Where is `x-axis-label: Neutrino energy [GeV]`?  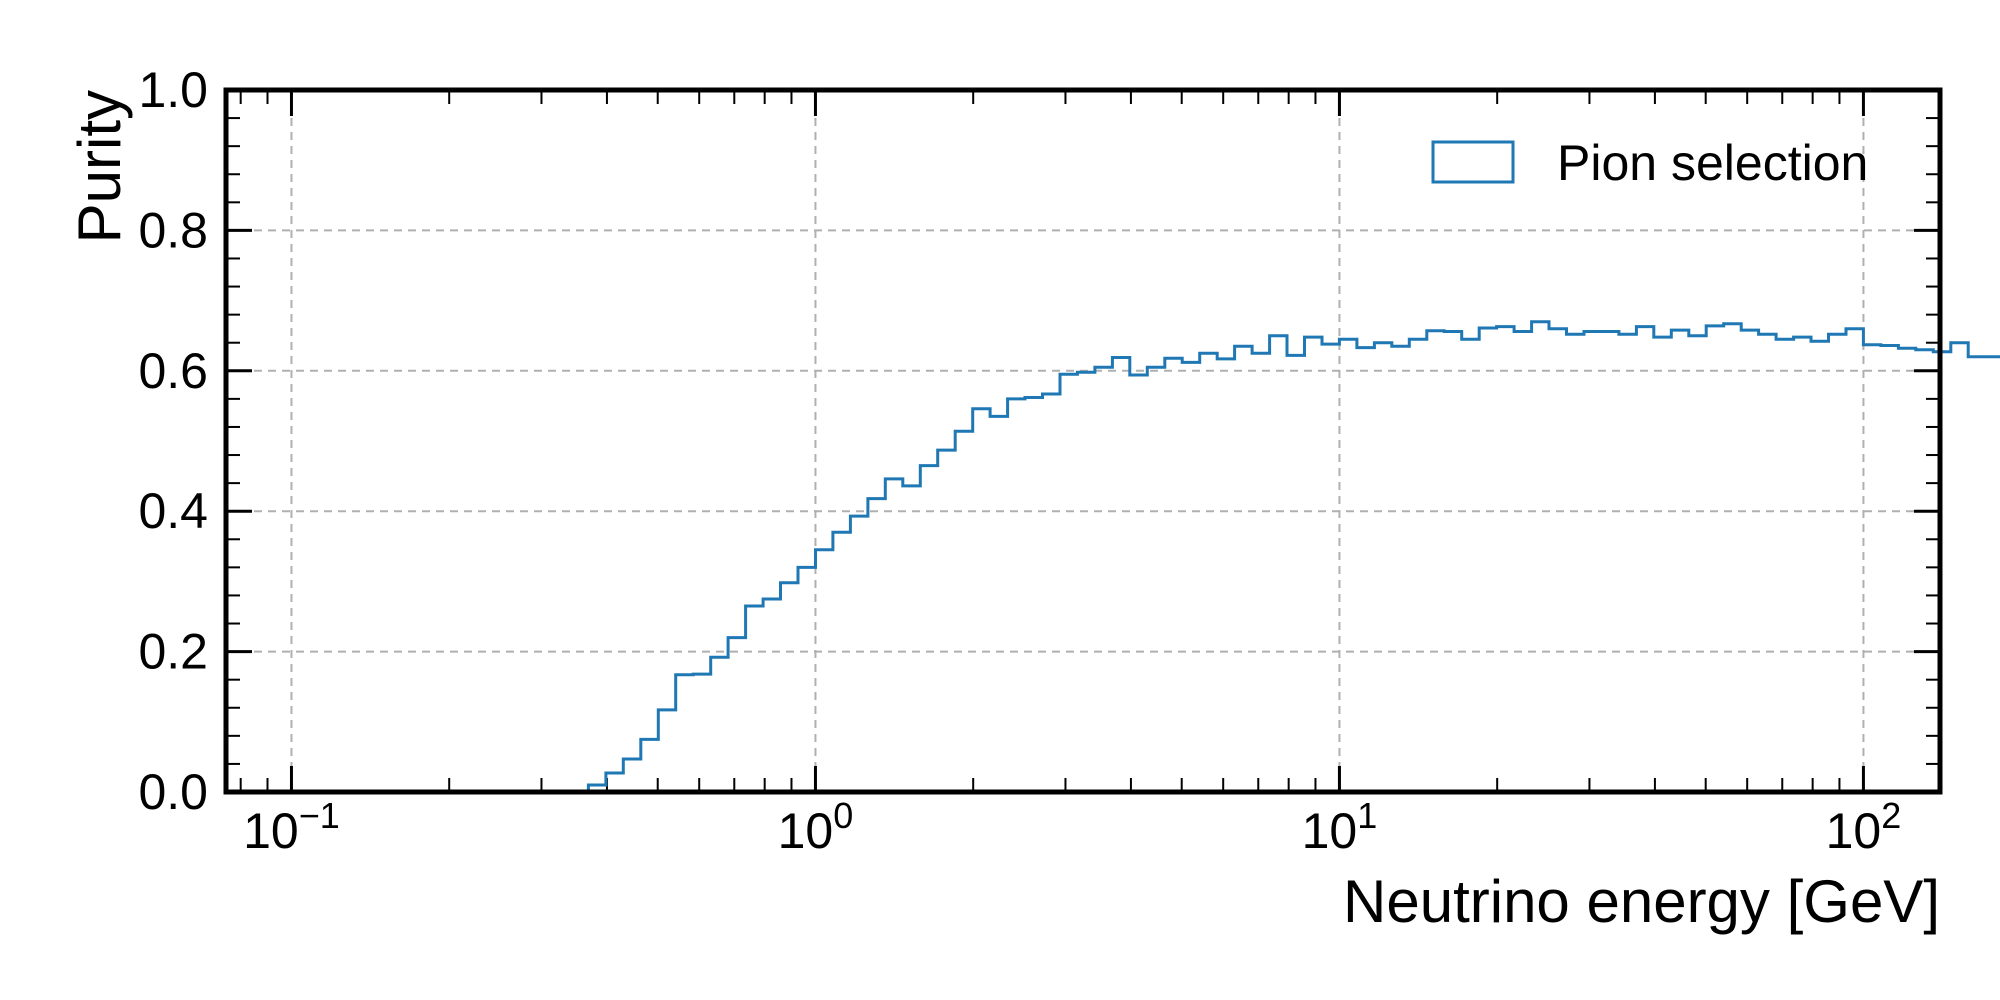 x-axis-label: Neutrino energy [GeV] is located at coordinates (1641, 901).